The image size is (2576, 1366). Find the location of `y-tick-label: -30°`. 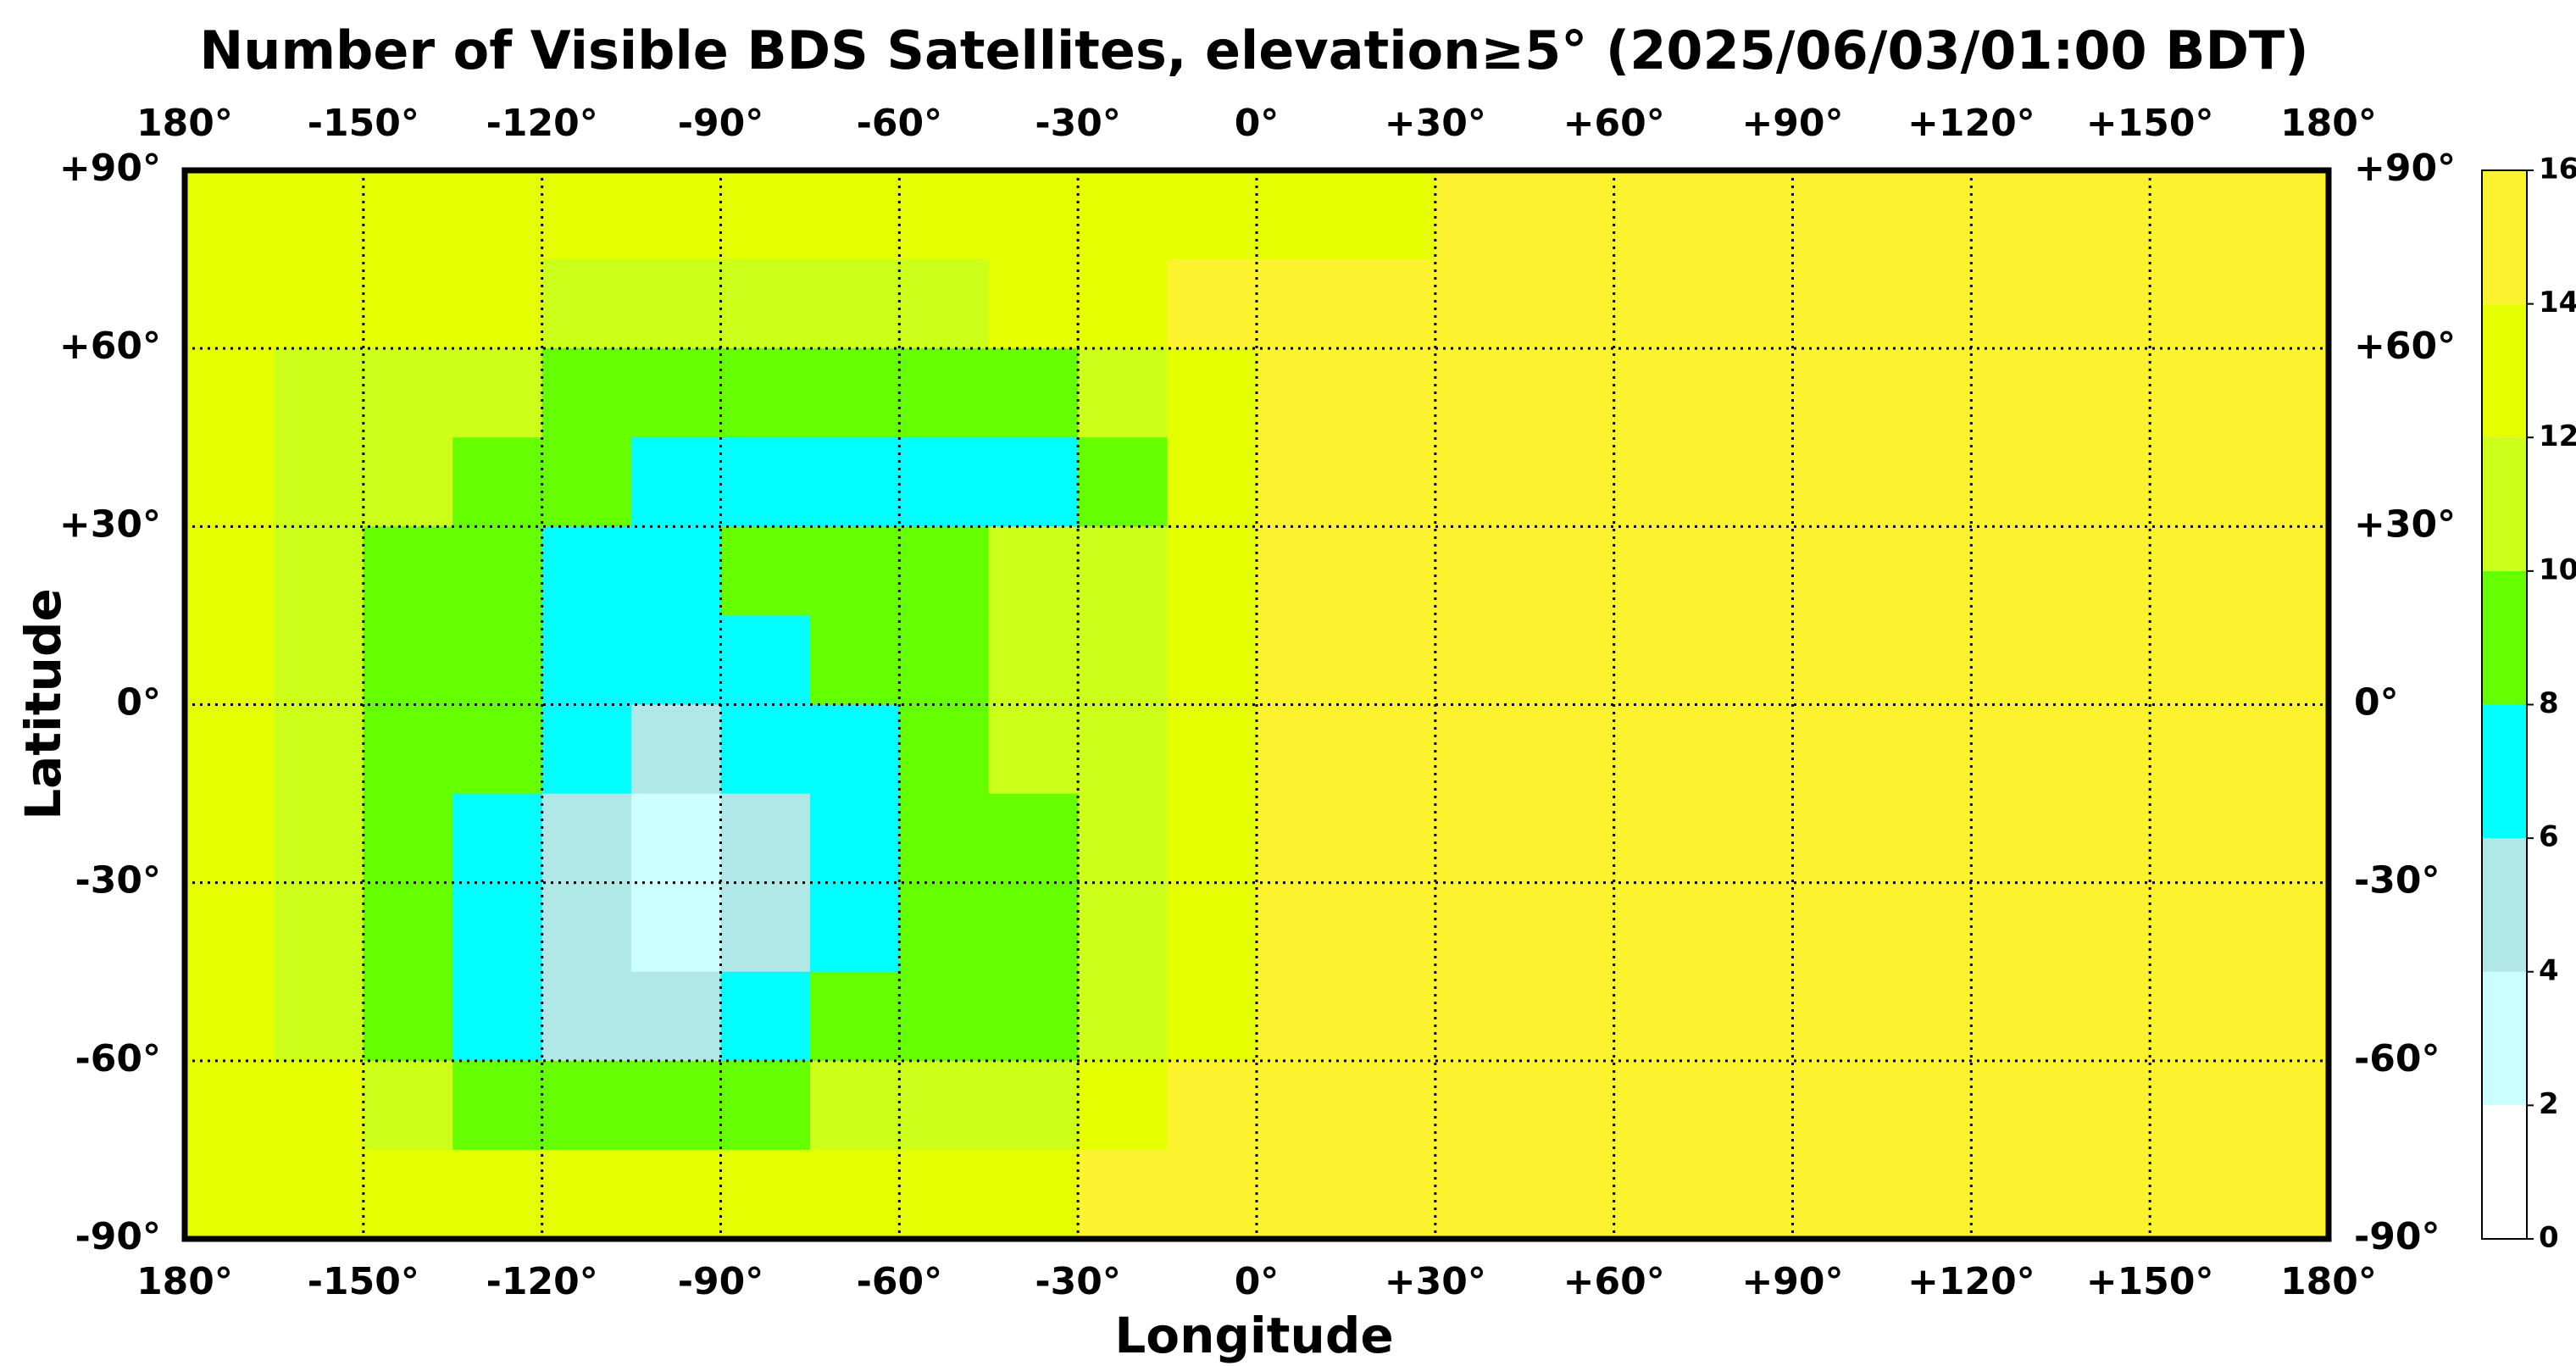

y-tick-label: -30° is located at coordinates (2397, 880).